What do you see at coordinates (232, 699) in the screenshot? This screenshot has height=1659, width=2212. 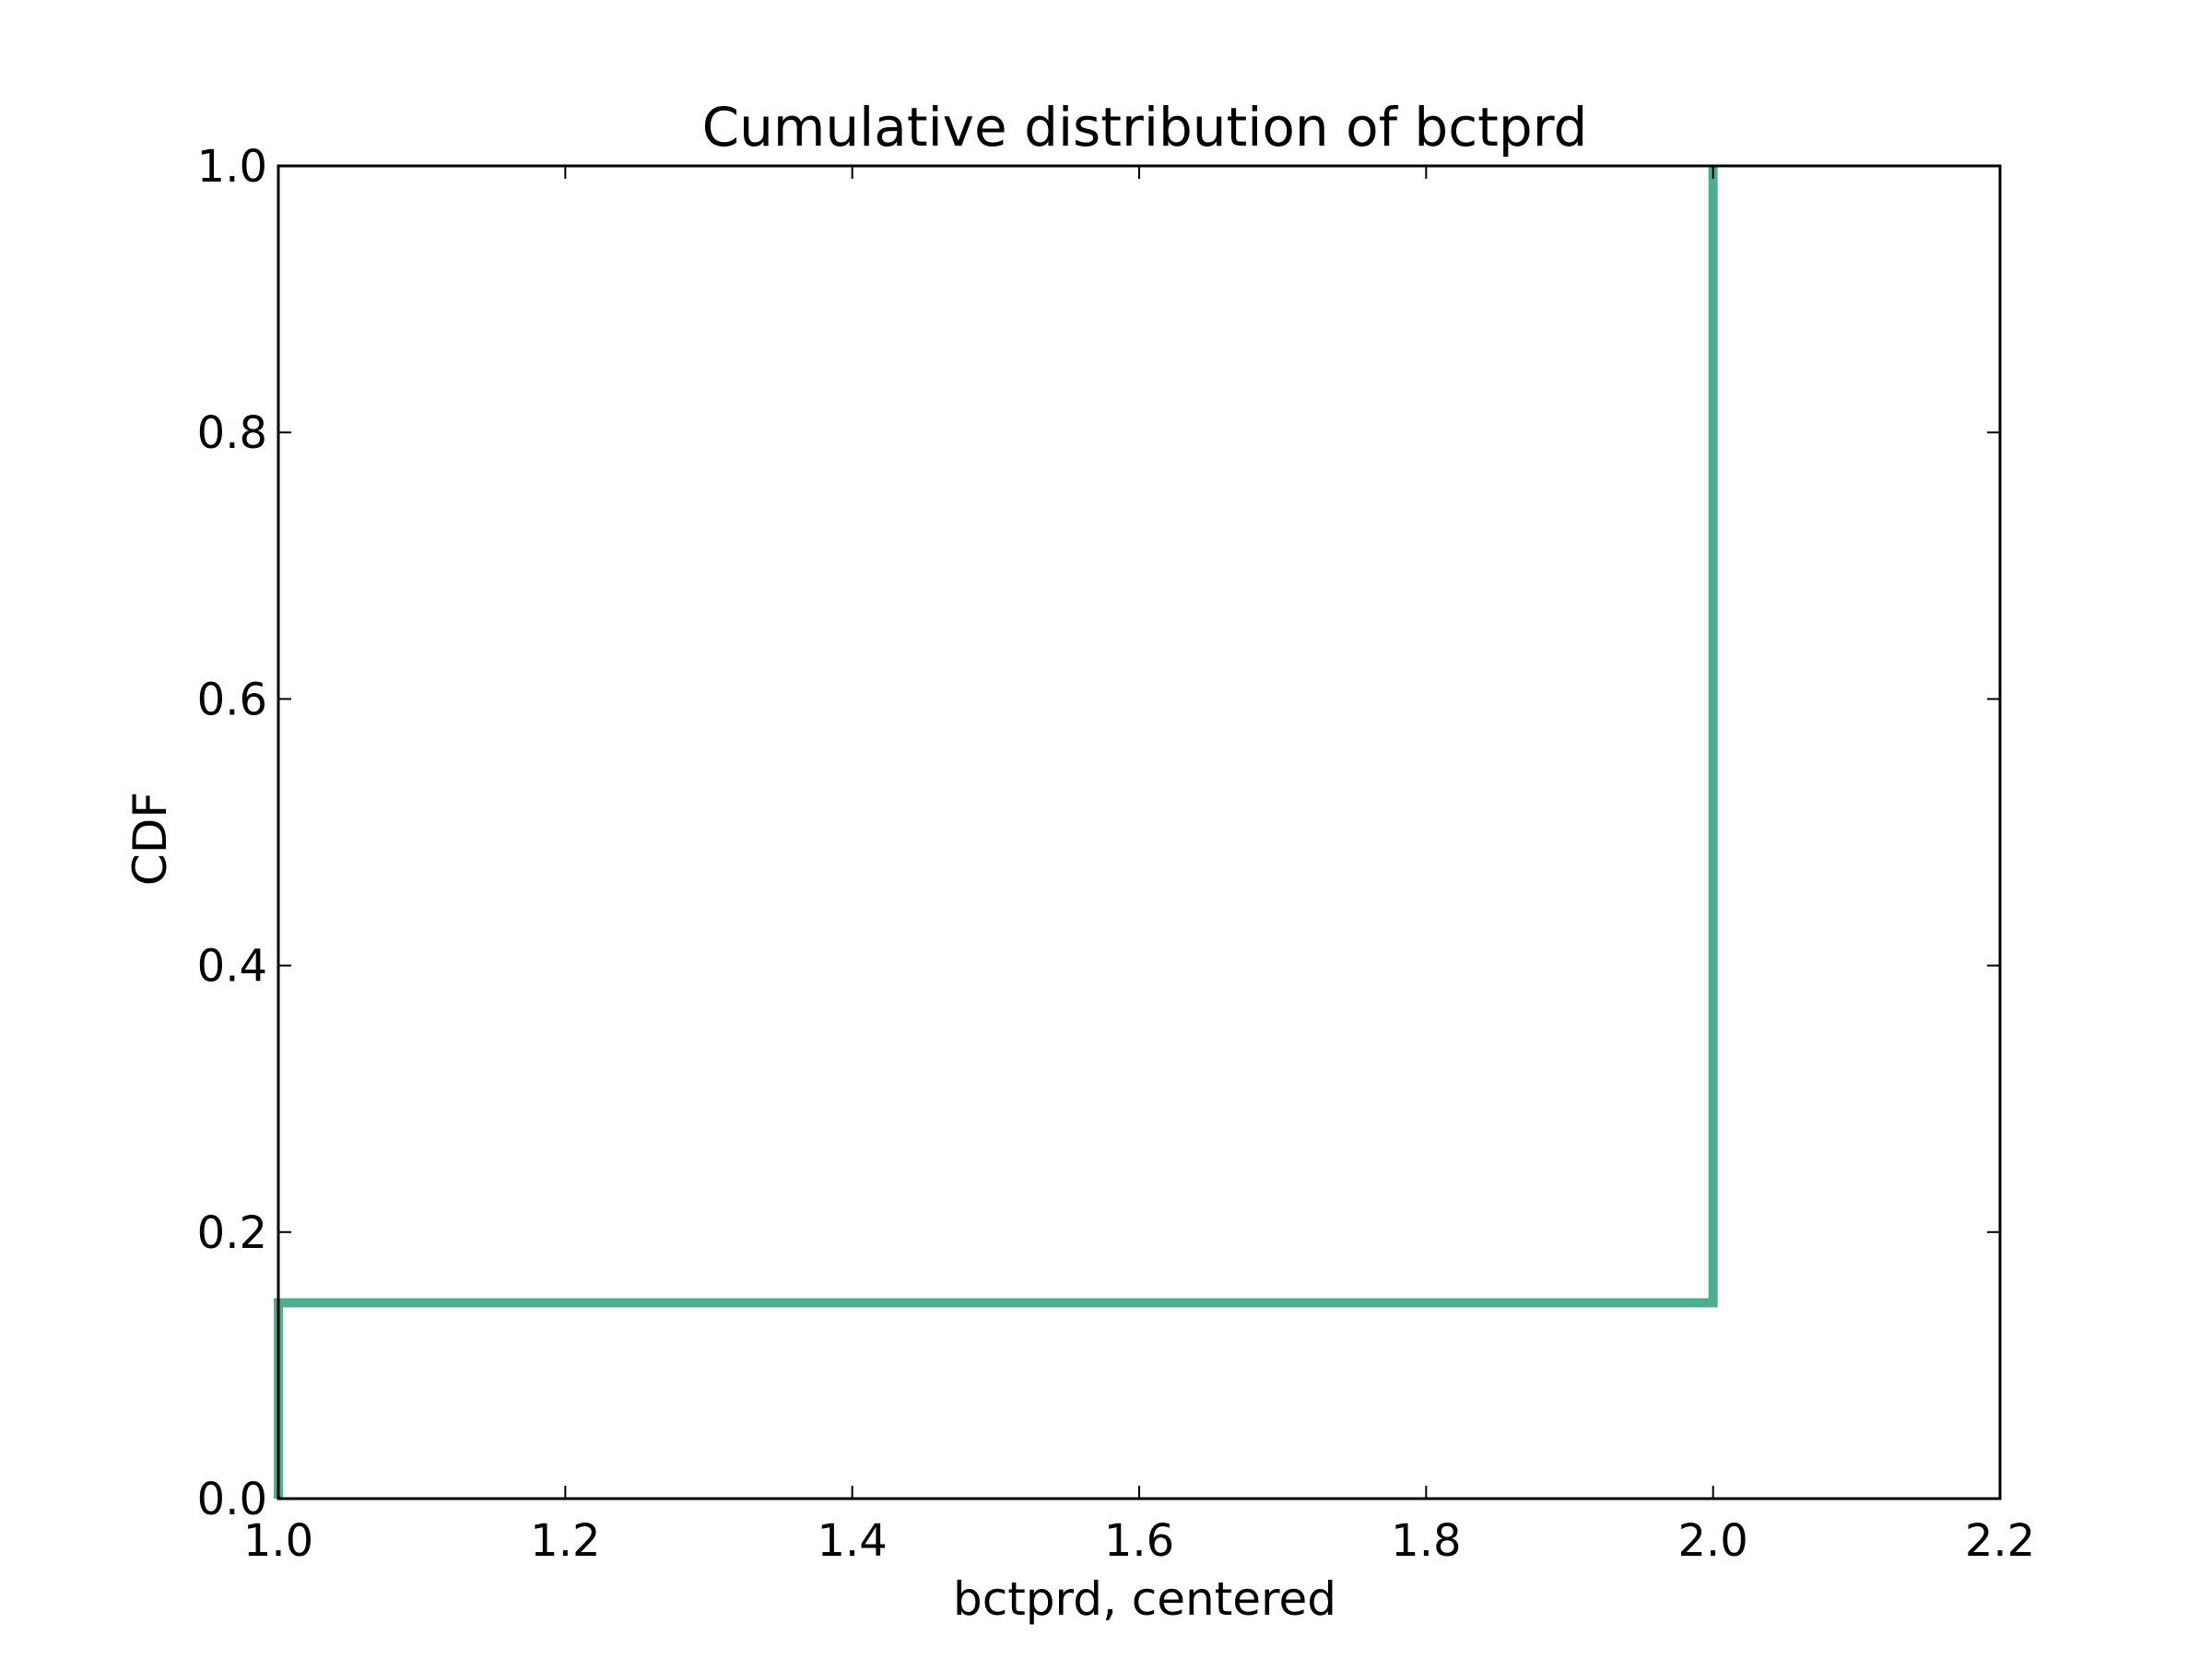 I see `y-tick-label: 0.6` at bounding box center [232, 699].